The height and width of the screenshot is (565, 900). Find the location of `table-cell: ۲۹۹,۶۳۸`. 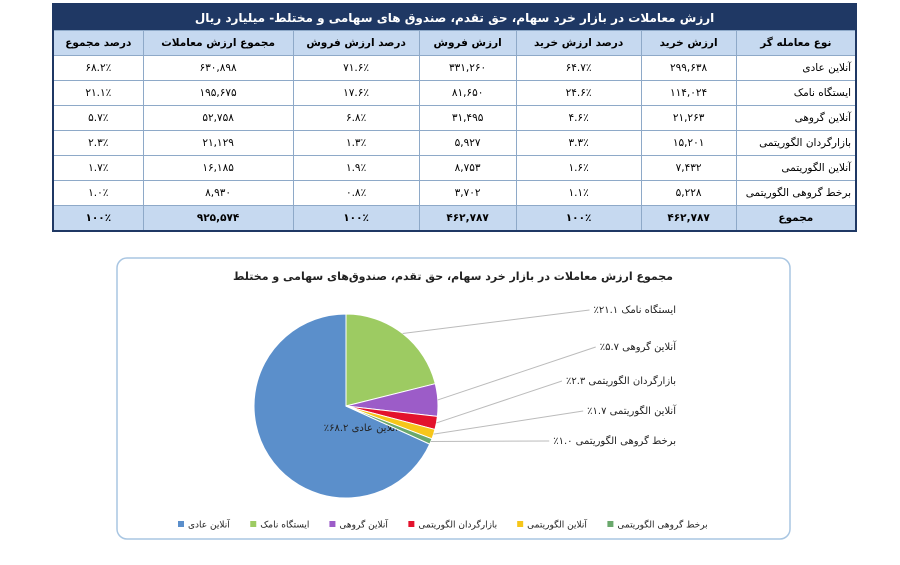

table-cell: ۲۹۹,۶۳۸ is located at coordinates (688, 68).